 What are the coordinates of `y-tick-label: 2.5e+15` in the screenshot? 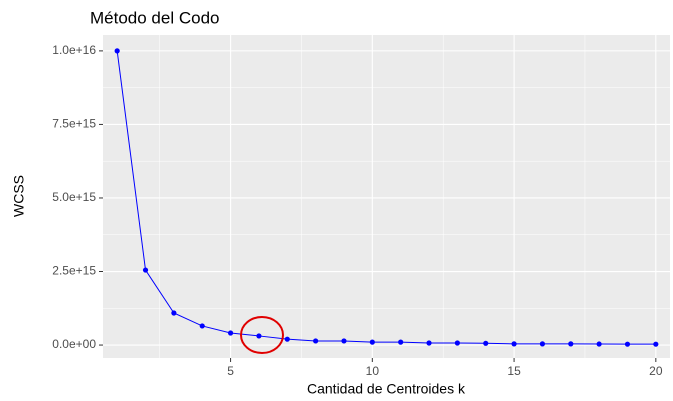 It's located at (74, 271).